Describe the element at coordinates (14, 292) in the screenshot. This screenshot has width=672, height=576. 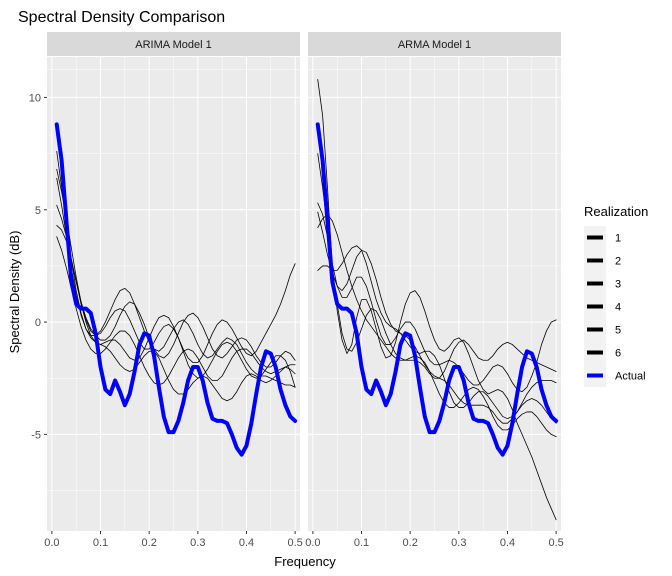
I see `y-axis-title: Spectral Density (dB)` at that location.